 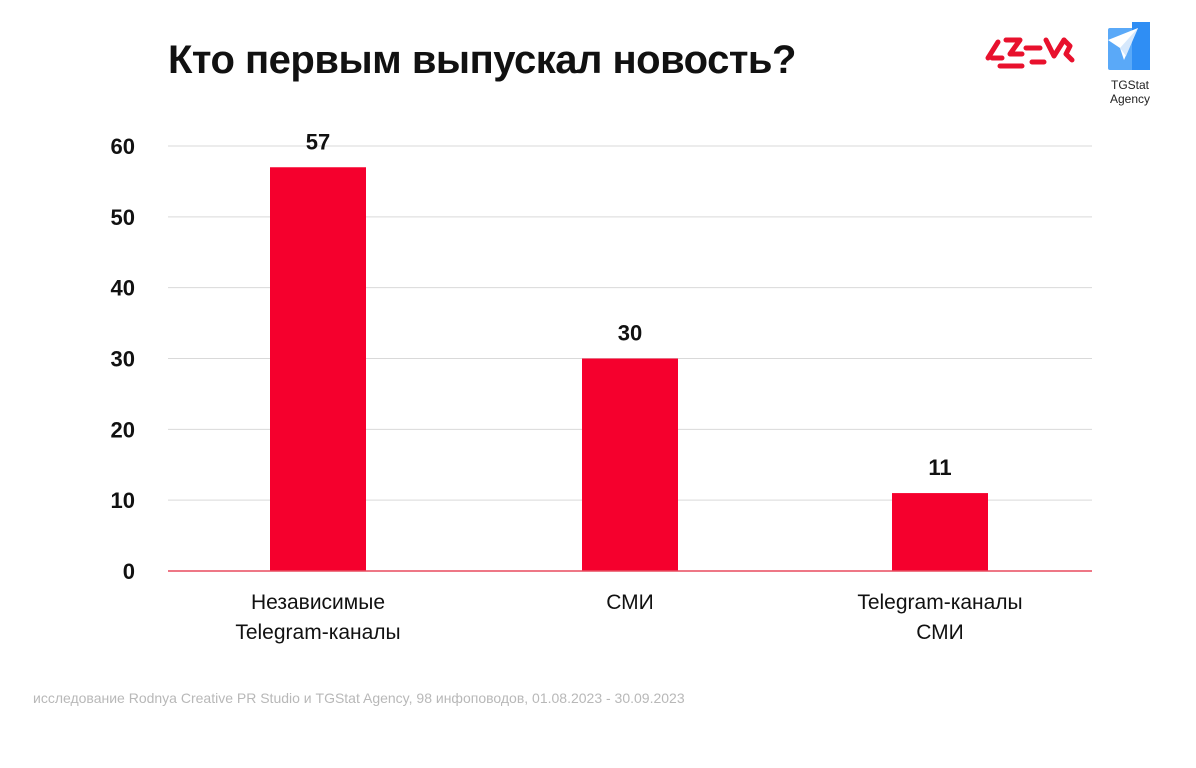 I want to click on x-tick-label-line: Независимые, so click(x=318, y=602).